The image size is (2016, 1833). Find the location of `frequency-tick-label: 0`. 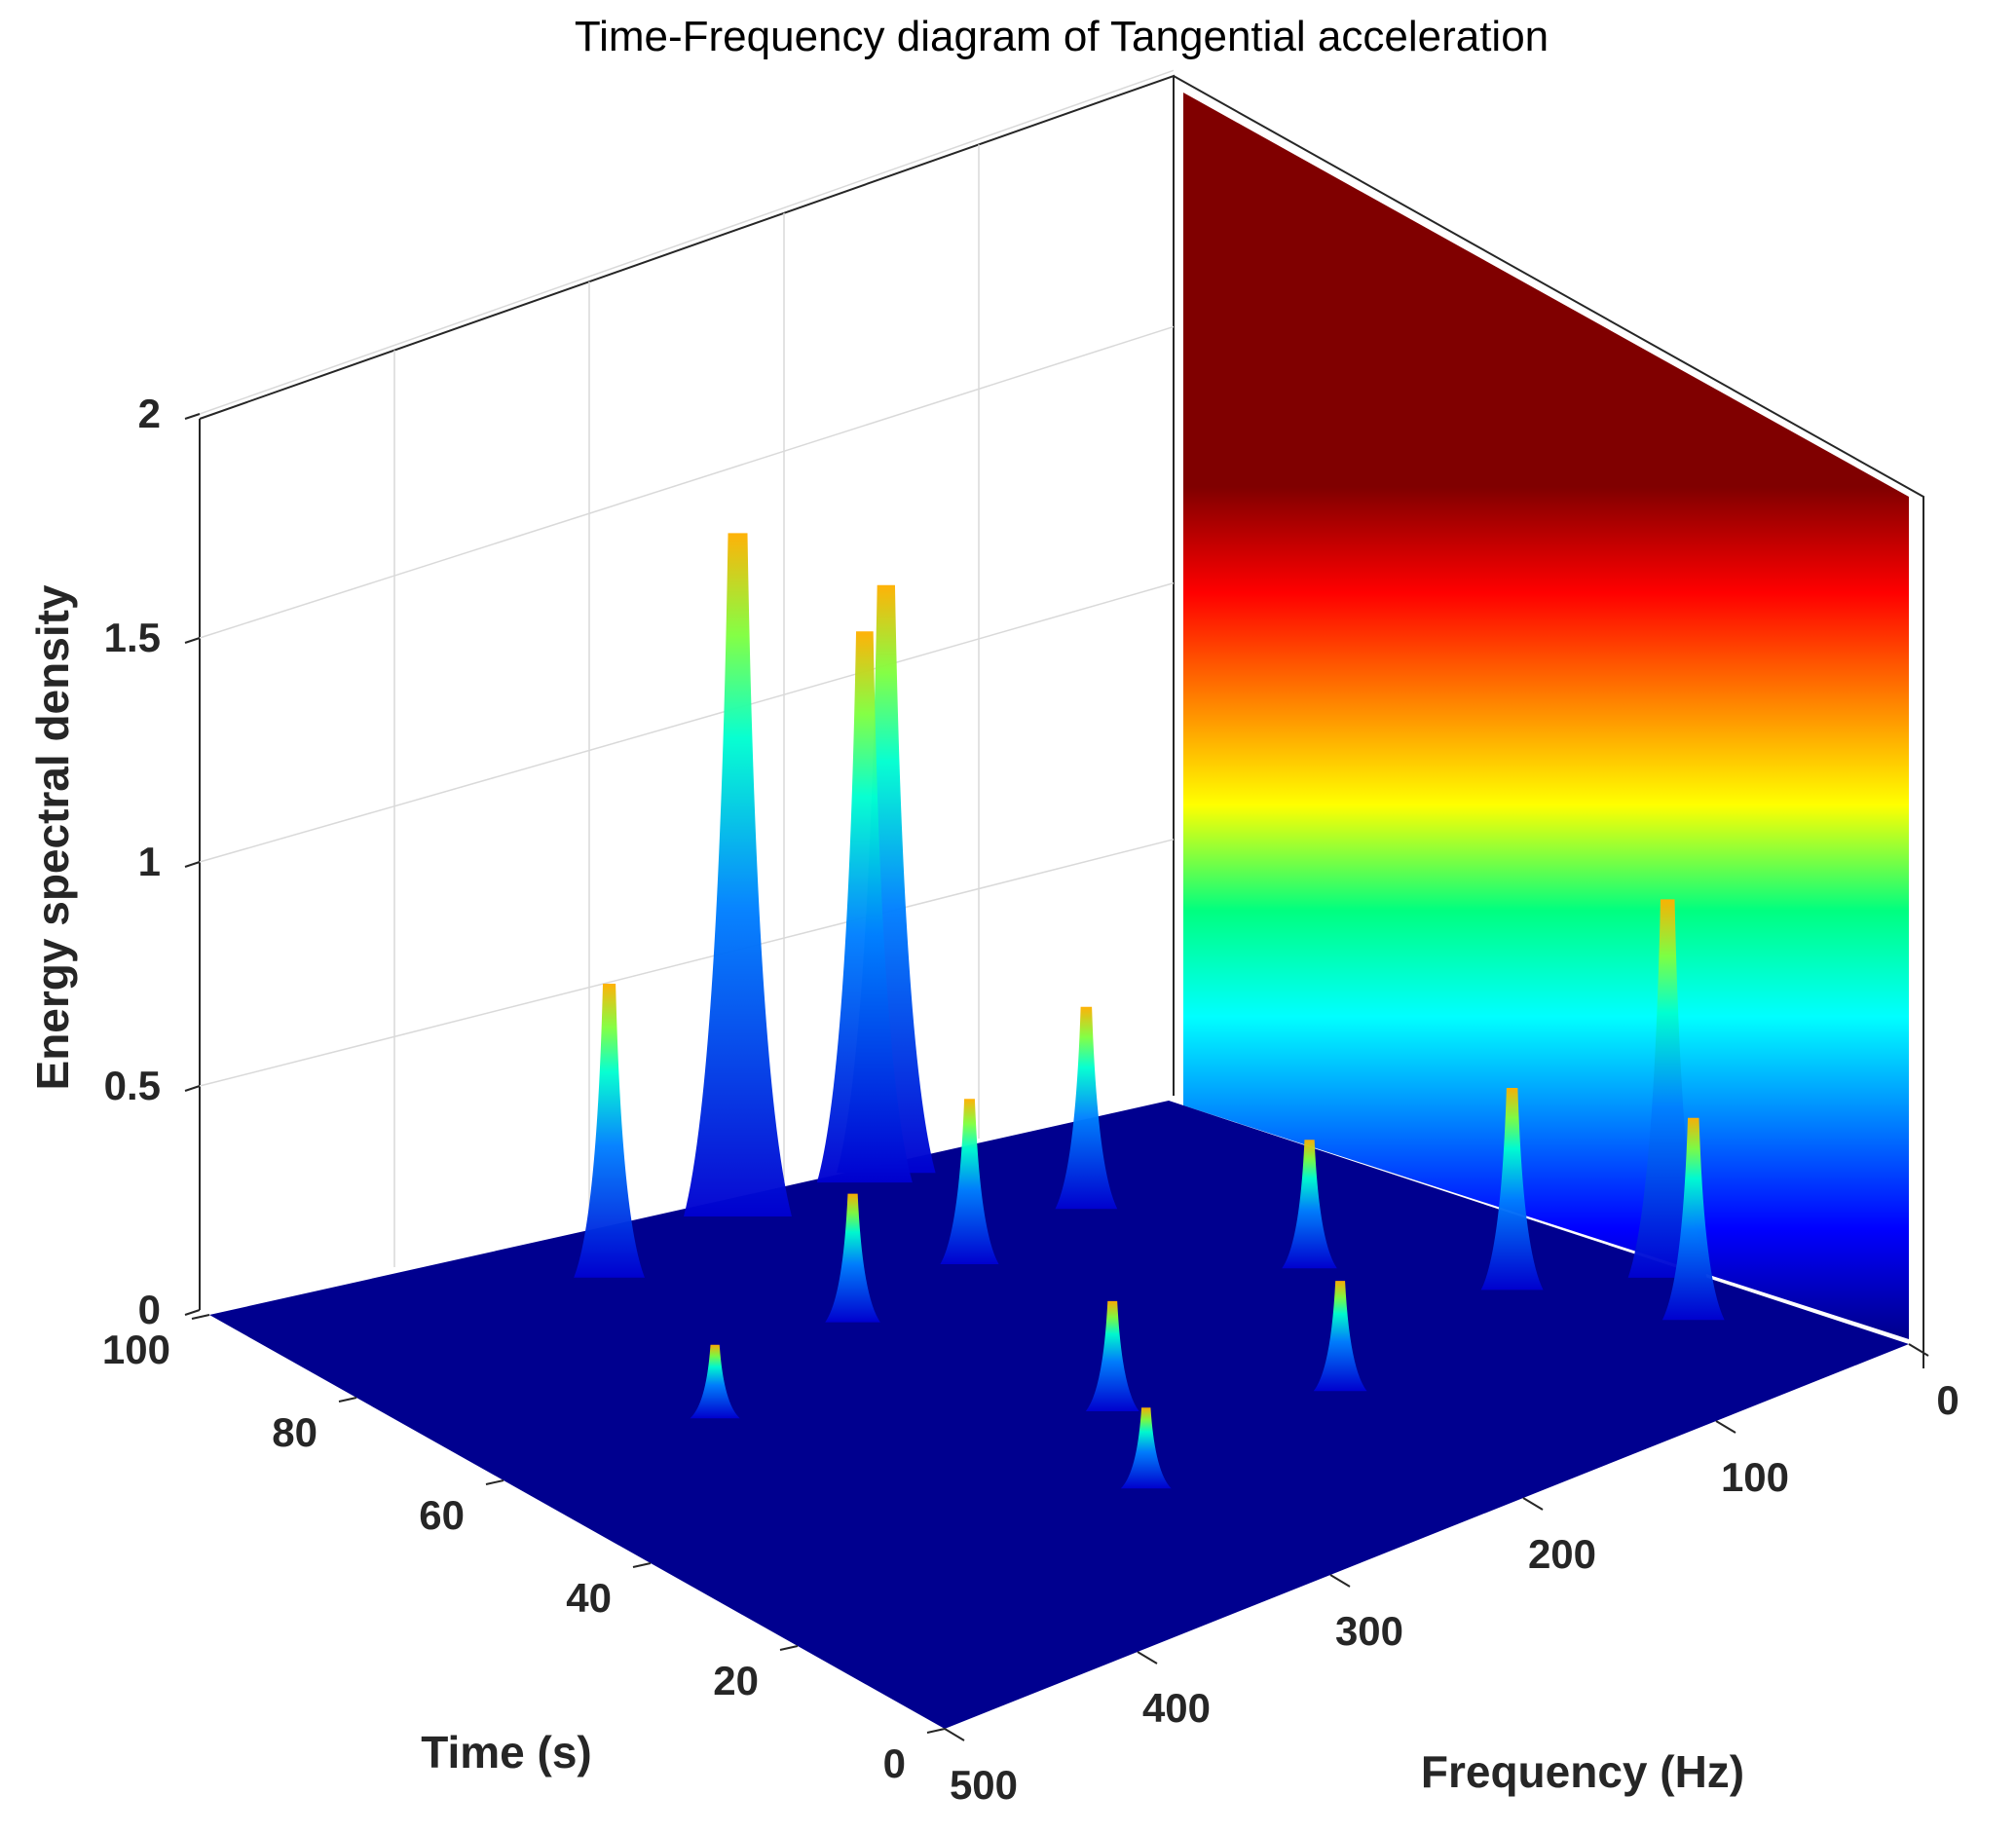

frequency-tick-label: 0 is located at coordinates (1947, 1400).